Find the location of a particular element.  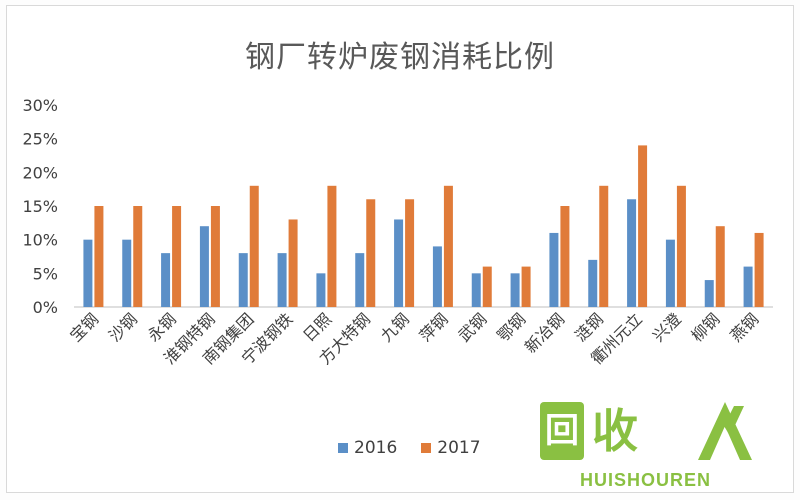

x-tick-label: 柳钢 is located at coordinates (706, 327).